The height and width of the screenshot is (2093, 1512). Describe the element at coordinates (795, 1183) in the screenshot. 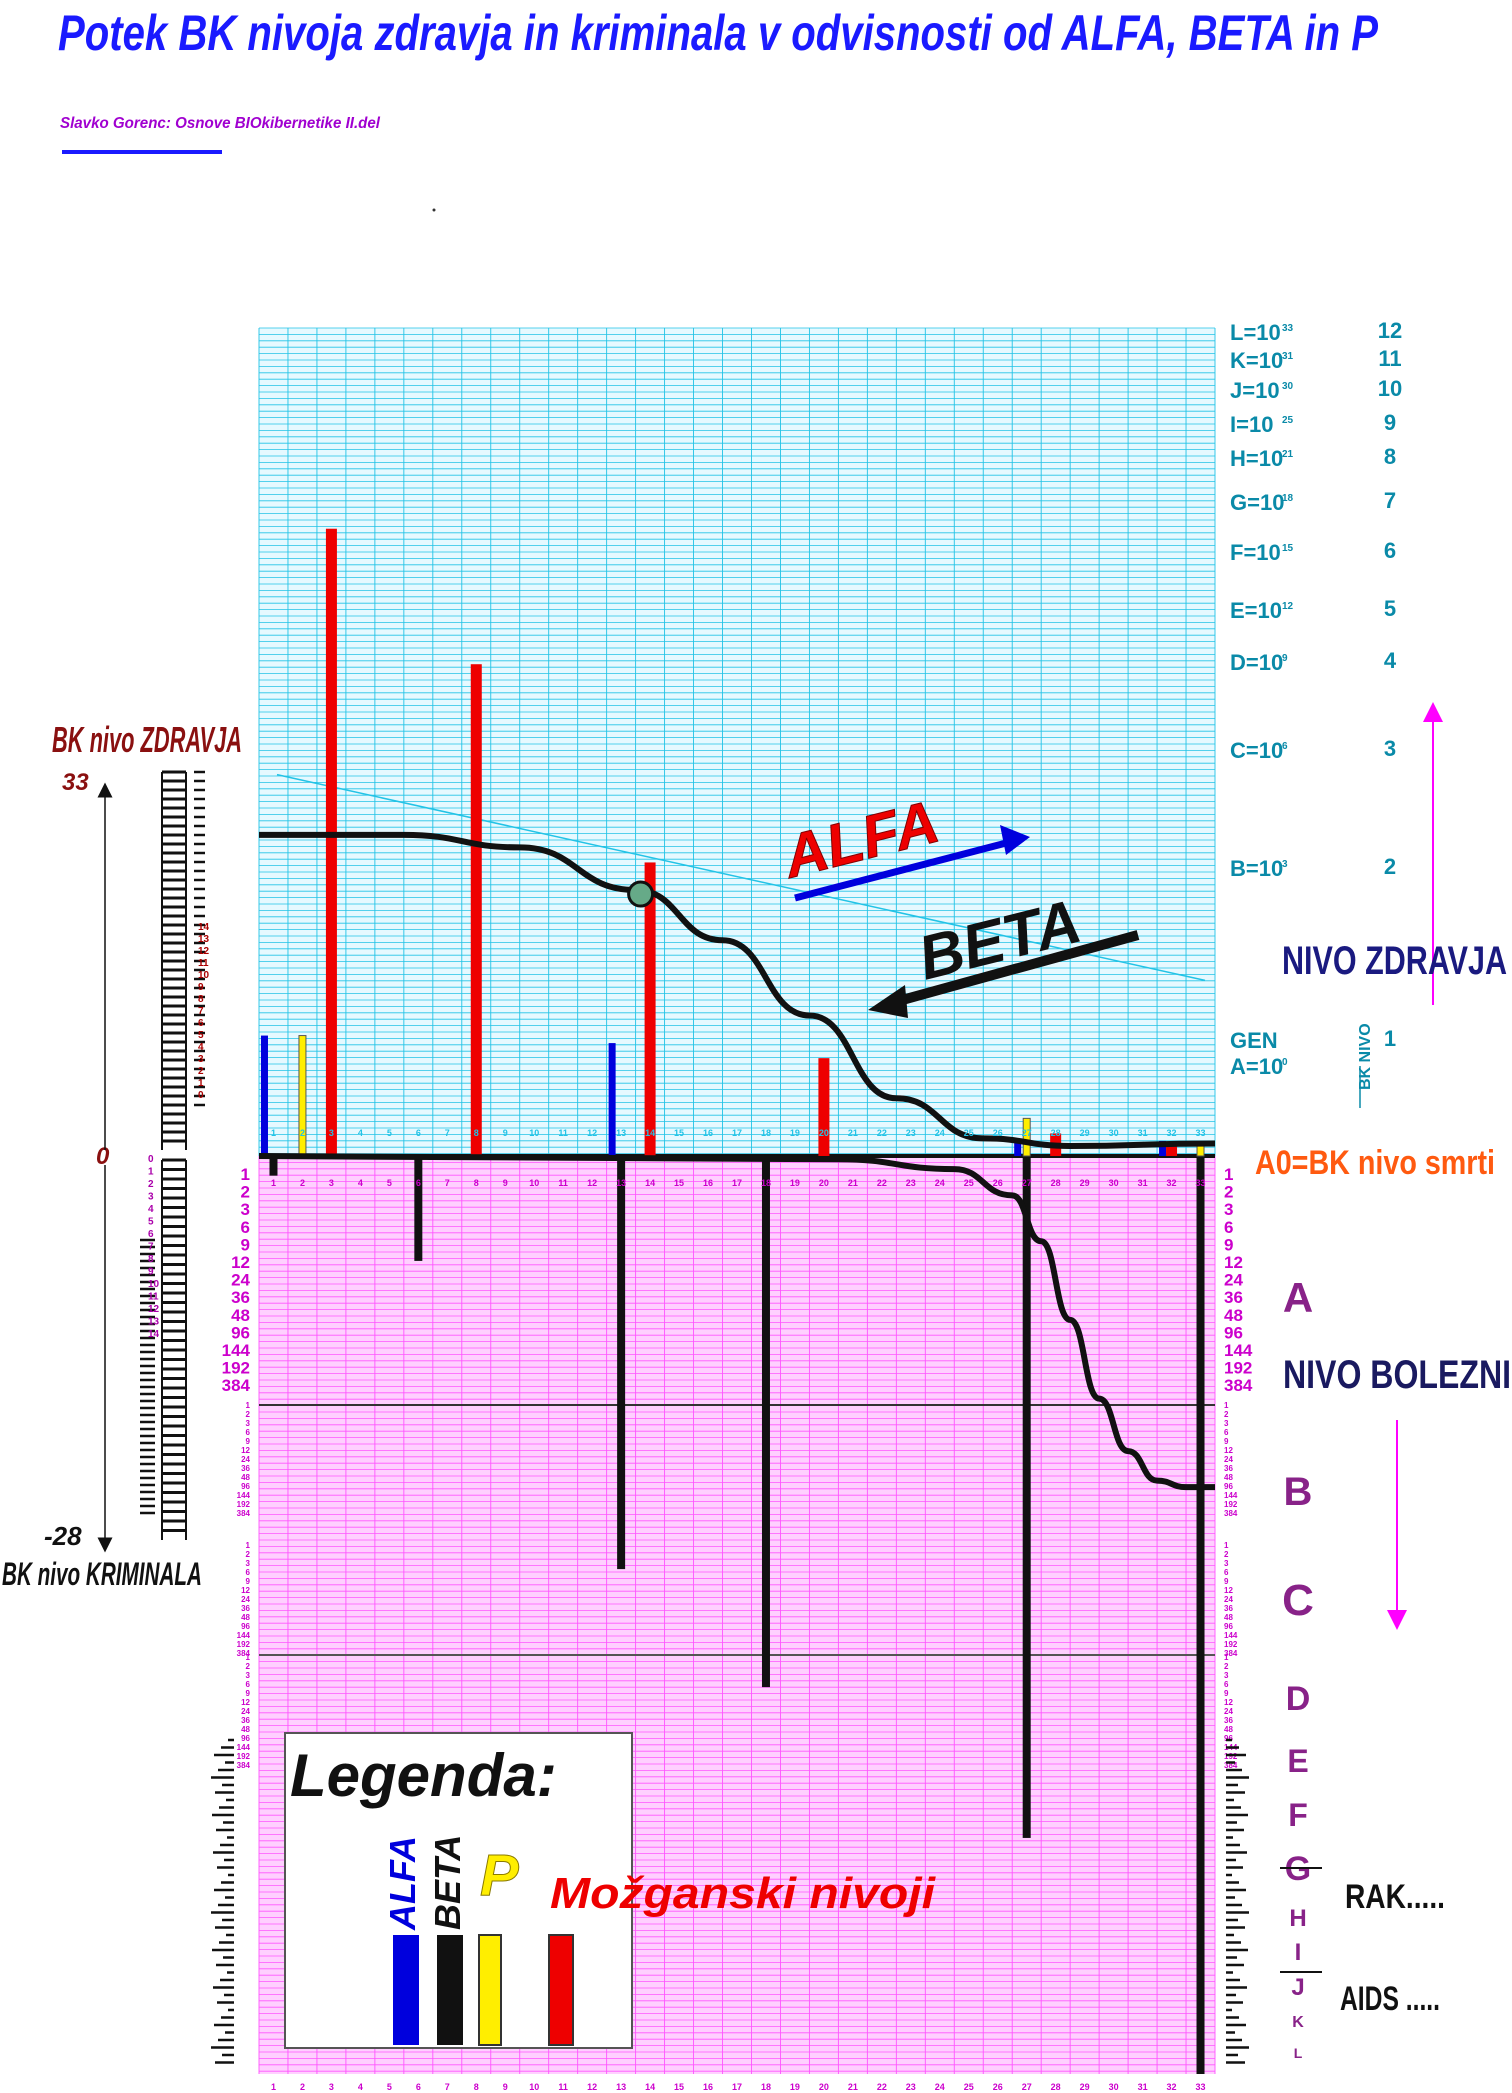

I see `x-tick-mid-19: 19` at that location.